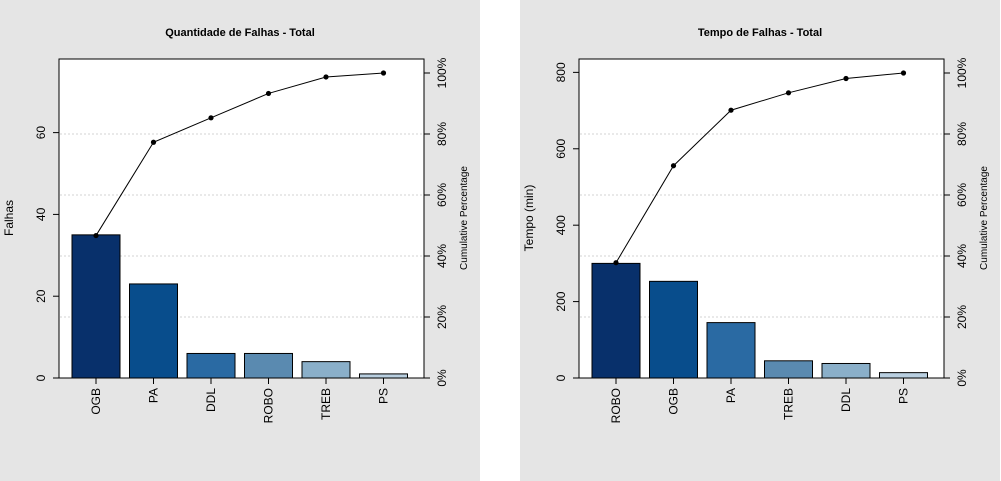 Image resolution: width=1001 pixels, height=481 pixels. Describe the element at coordinates (41, 133) in the screenshot. I see `y-tick-label: 60` at that location.